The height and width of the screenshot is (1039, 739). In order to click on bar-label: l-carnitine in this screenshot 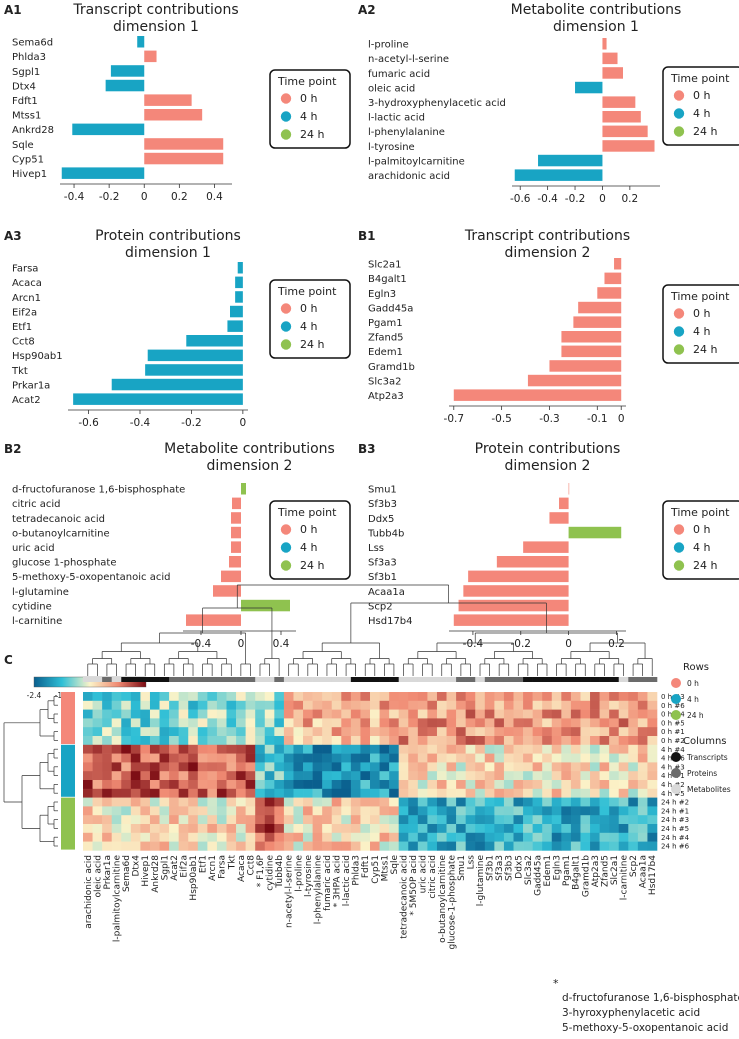, I will do `click(37, 621)`.